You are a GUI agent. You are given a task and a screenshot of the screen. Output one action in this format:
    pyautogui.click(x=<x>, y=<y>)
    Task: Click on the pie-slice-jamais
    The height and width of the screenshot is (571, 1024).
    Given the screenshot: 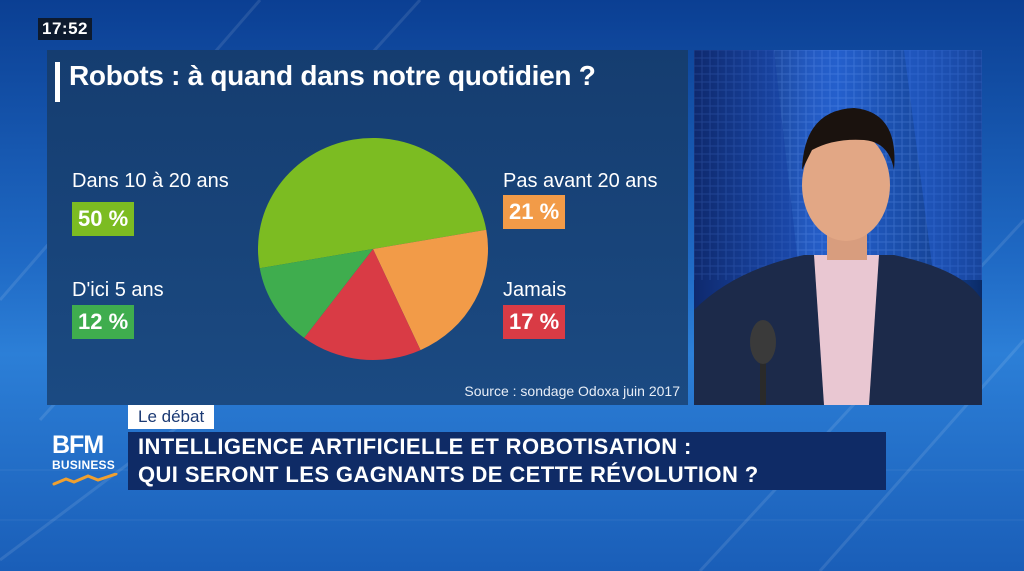 What is the action you would take?
    pyautogui.click(x=362, y=304)
    